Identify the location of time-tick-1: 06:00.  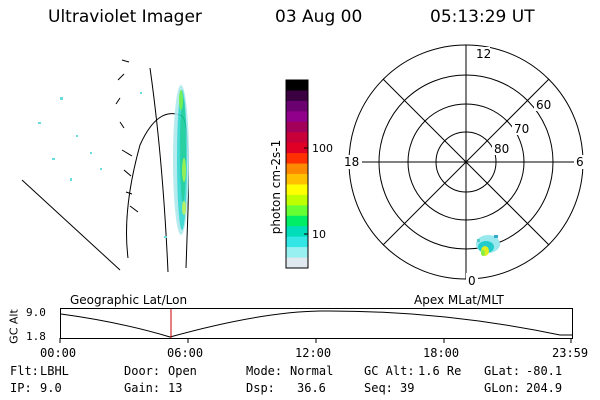
(185, 353).